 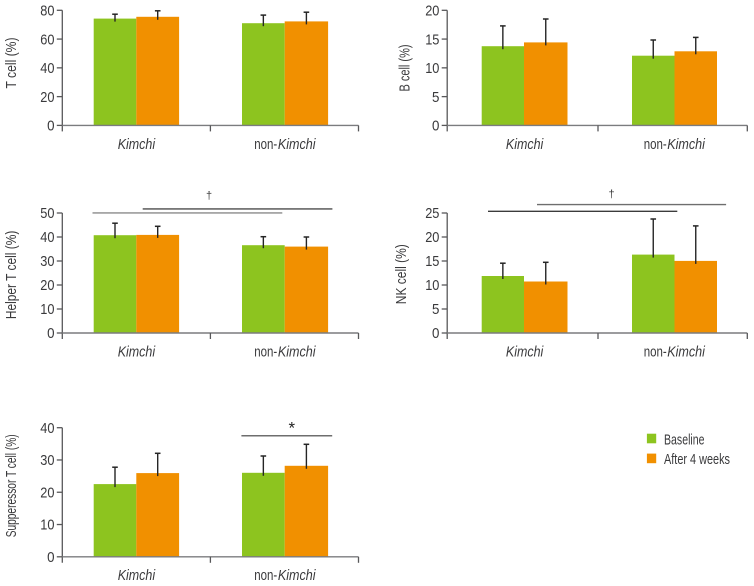 What do you see at coordinates (47, 213) in the screenshot?
I see `svg-text: 50` at bounding box center [47, 213].